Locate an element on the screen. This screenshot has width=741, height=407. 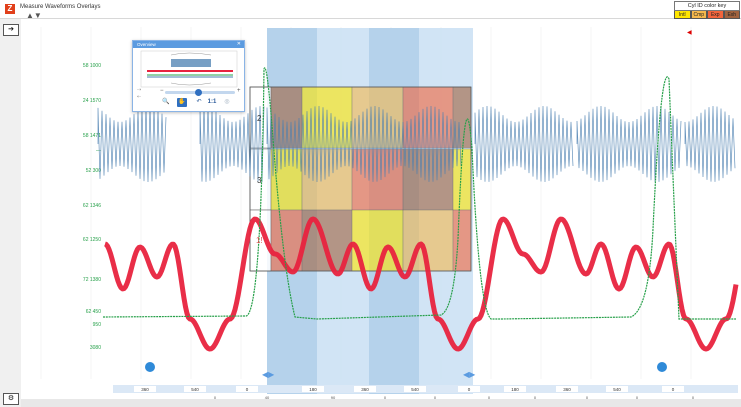
channel-toggle-icon: ▲▼ is located at coordinates (34, 15).